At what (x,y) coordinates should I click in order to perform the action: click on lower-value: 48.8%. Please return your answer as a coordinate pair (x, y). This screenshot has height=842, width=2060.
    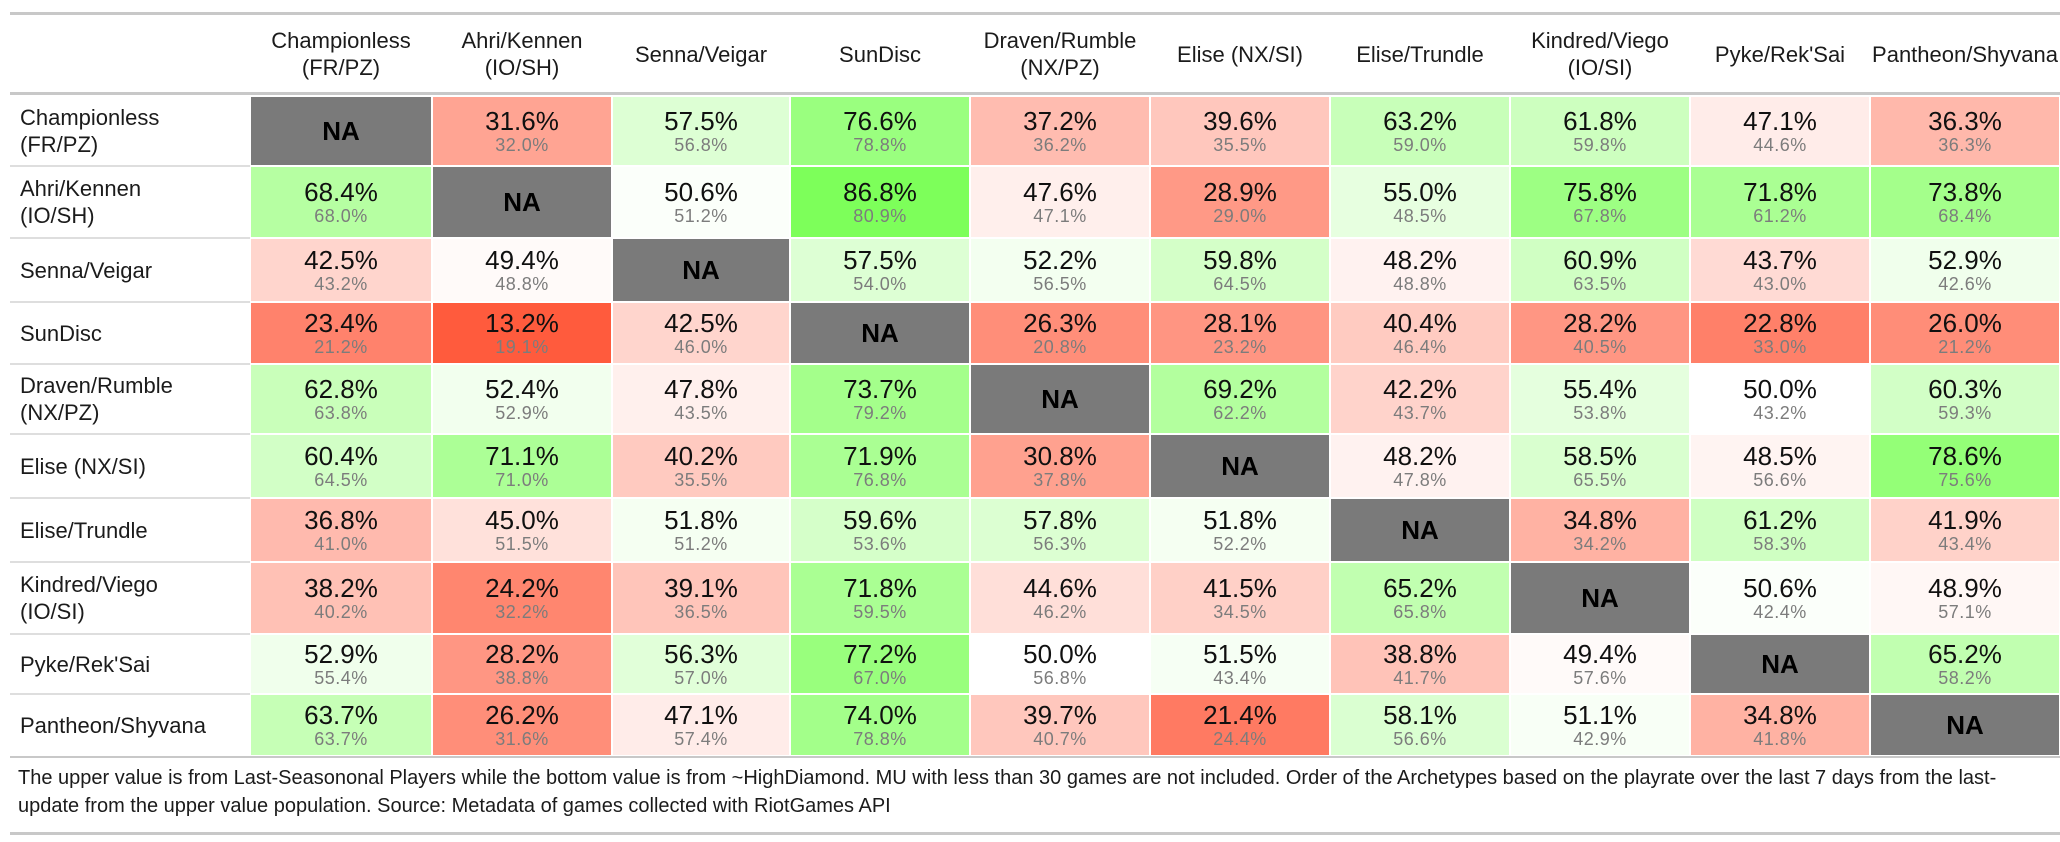
    Looking at the image, I should click on (1420, 284).